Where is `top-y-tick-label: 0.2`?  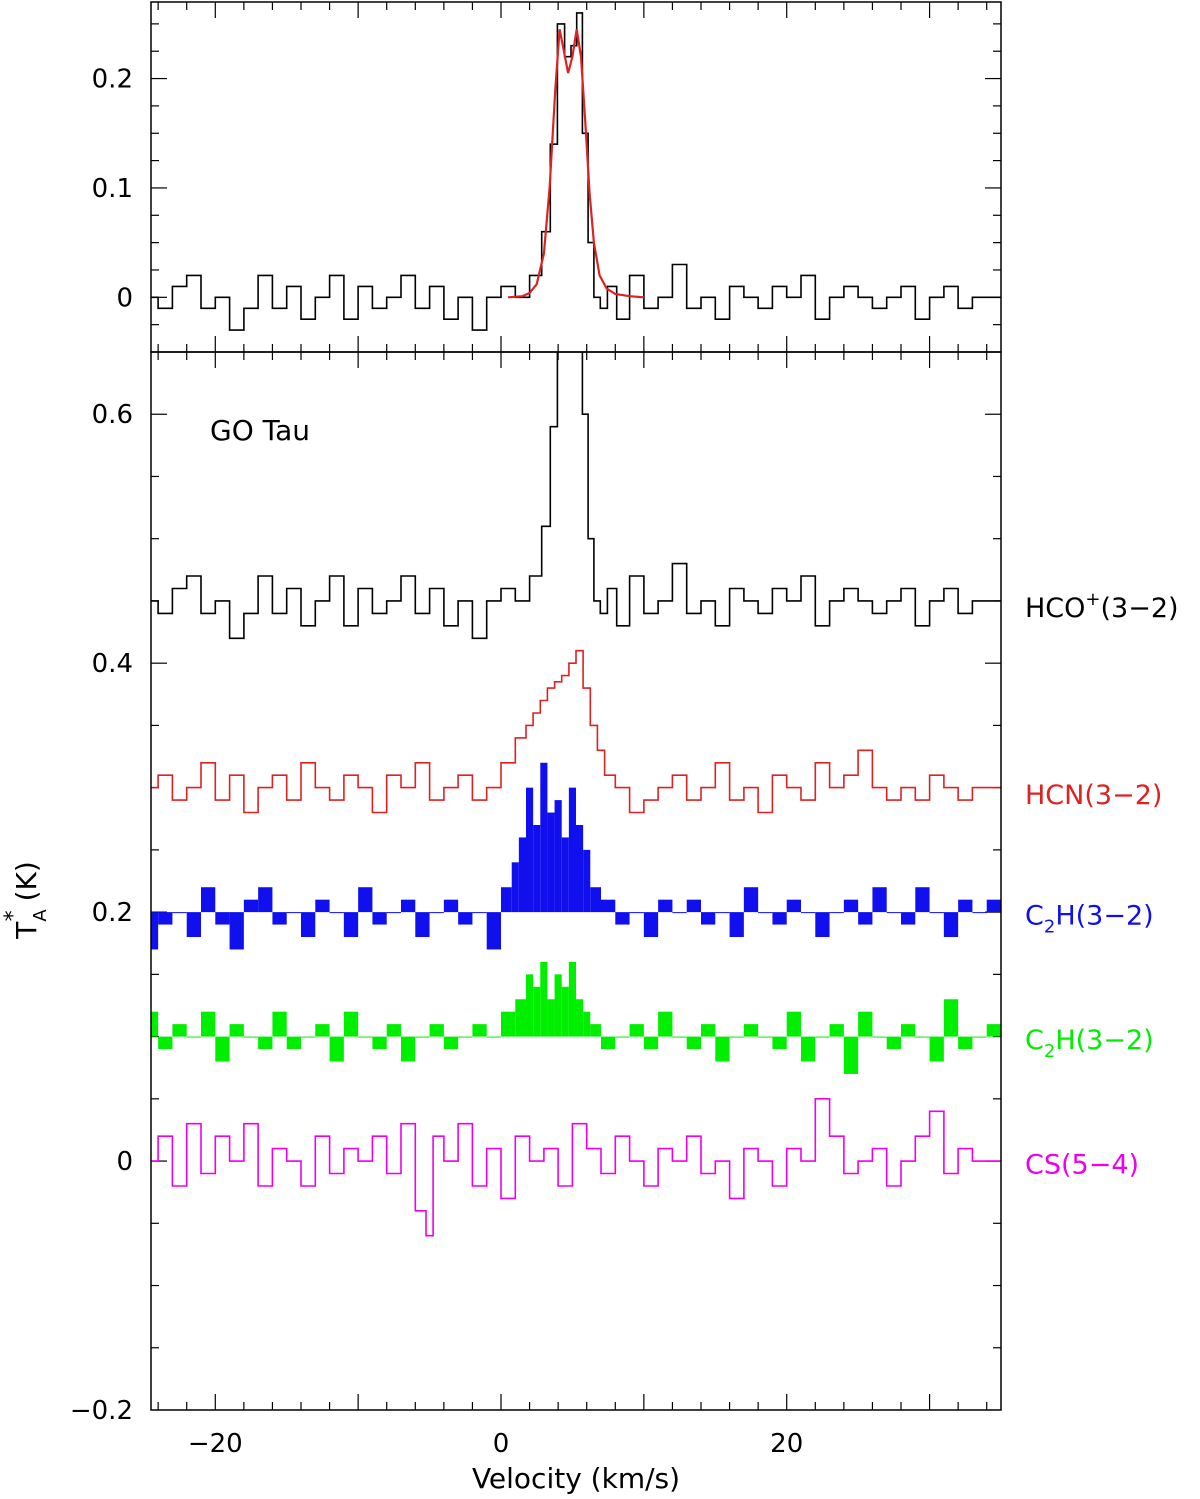
top-y-tick-label: 0.2 is located at coordinates (112, 80).